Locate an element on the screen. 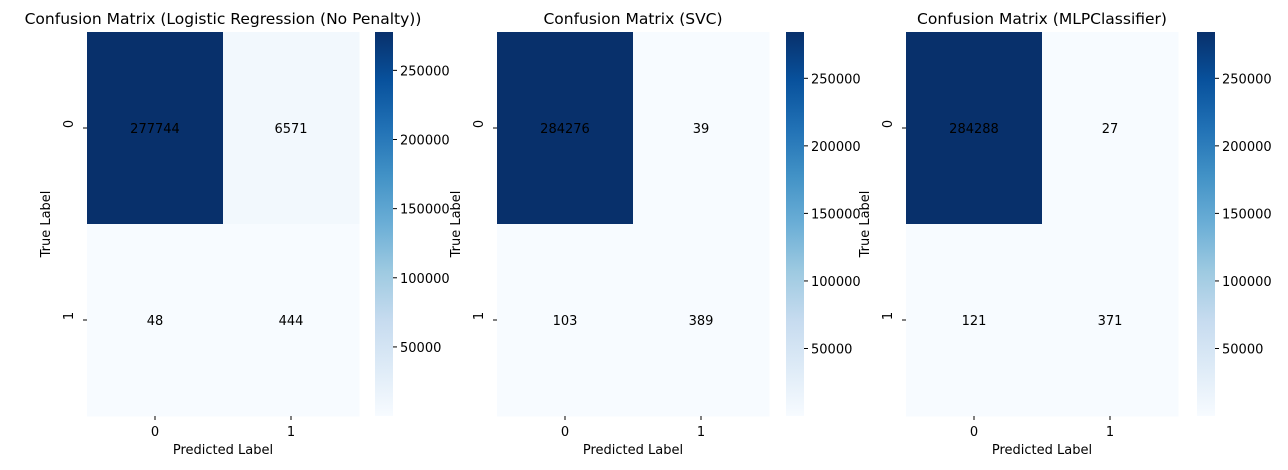  cell-value-label: 39 is located at coordinates (701, 129).